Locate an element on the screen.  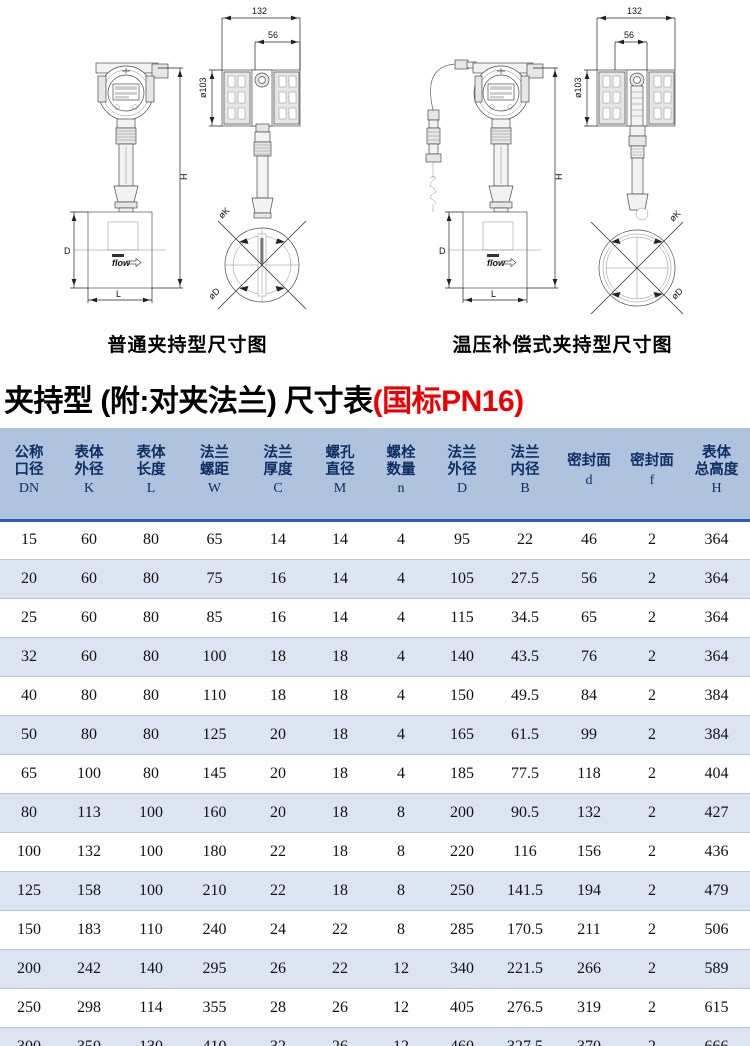
column-header-symbol: d is located at coordinates (589, 480).